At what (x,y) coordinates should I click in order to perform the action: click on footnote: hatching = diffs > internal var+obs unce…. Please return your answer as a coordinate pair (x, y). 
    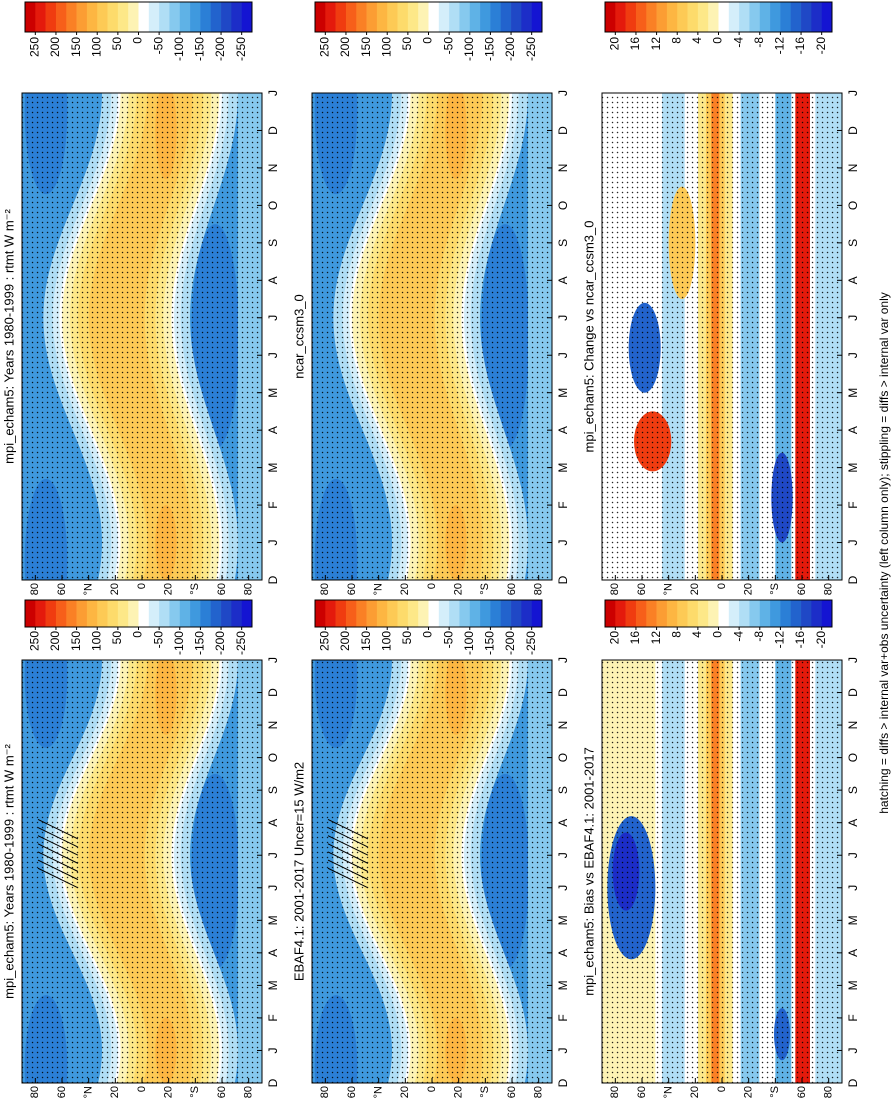
    Looking at the image, I should click on (884, 553).